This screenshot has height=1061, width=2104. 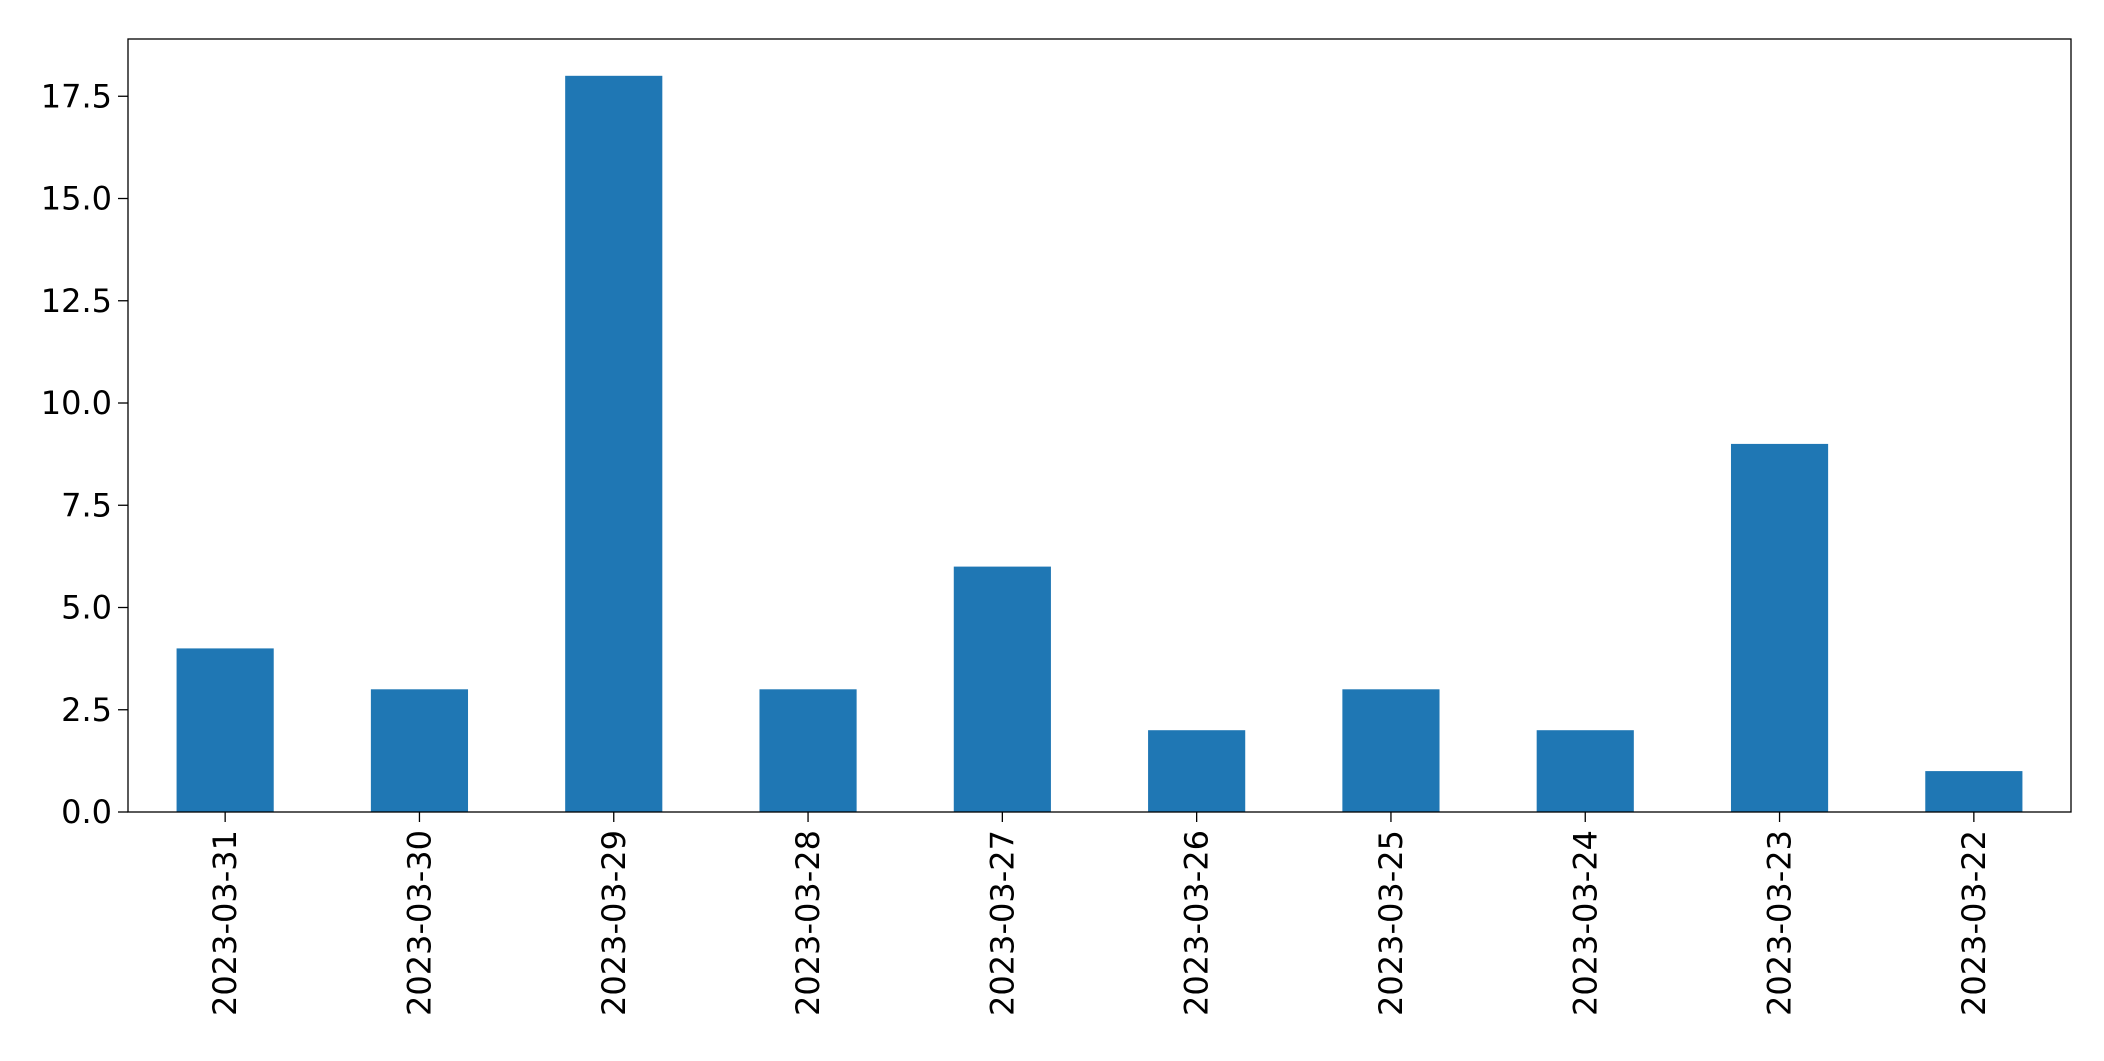 I want to click on x-tick-label: 2023-03-30, so click(x=419, y=923).